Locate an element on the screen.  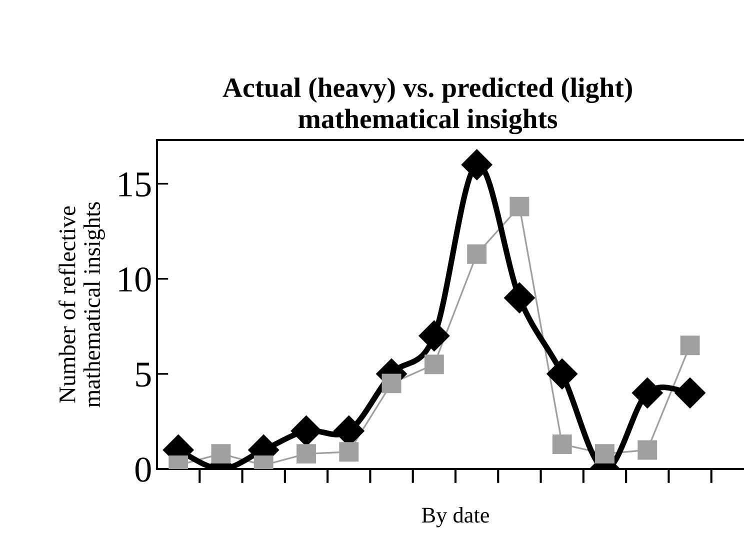
y-tick-label: 10 is located at coordinates (135, 279).